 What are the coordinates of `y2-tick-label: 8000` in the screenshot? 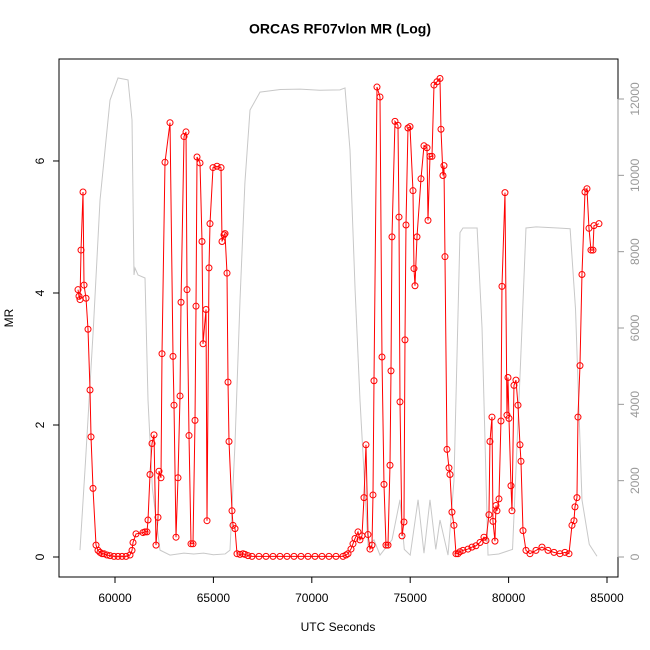 It's located at (635, 251).